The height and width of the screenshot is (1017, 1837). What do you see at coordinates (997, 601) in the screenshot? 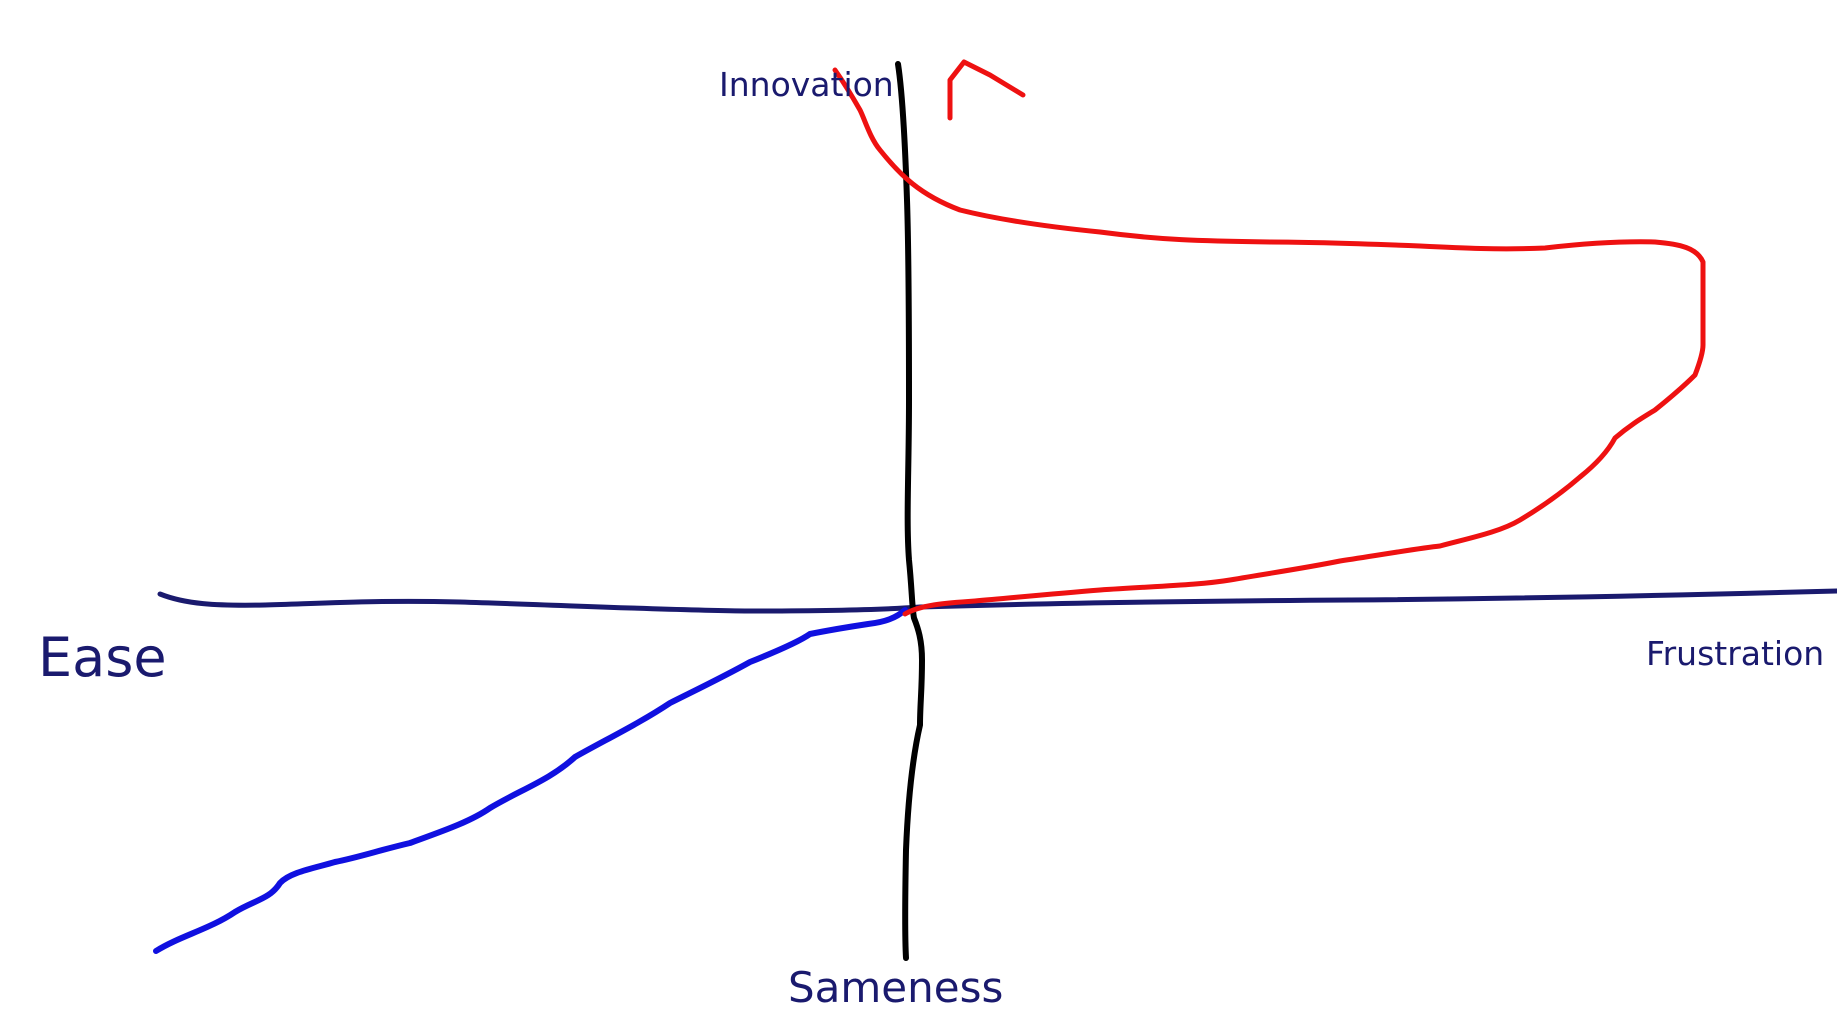
I see `horizontal-axis` at bounding box center [997, 601].